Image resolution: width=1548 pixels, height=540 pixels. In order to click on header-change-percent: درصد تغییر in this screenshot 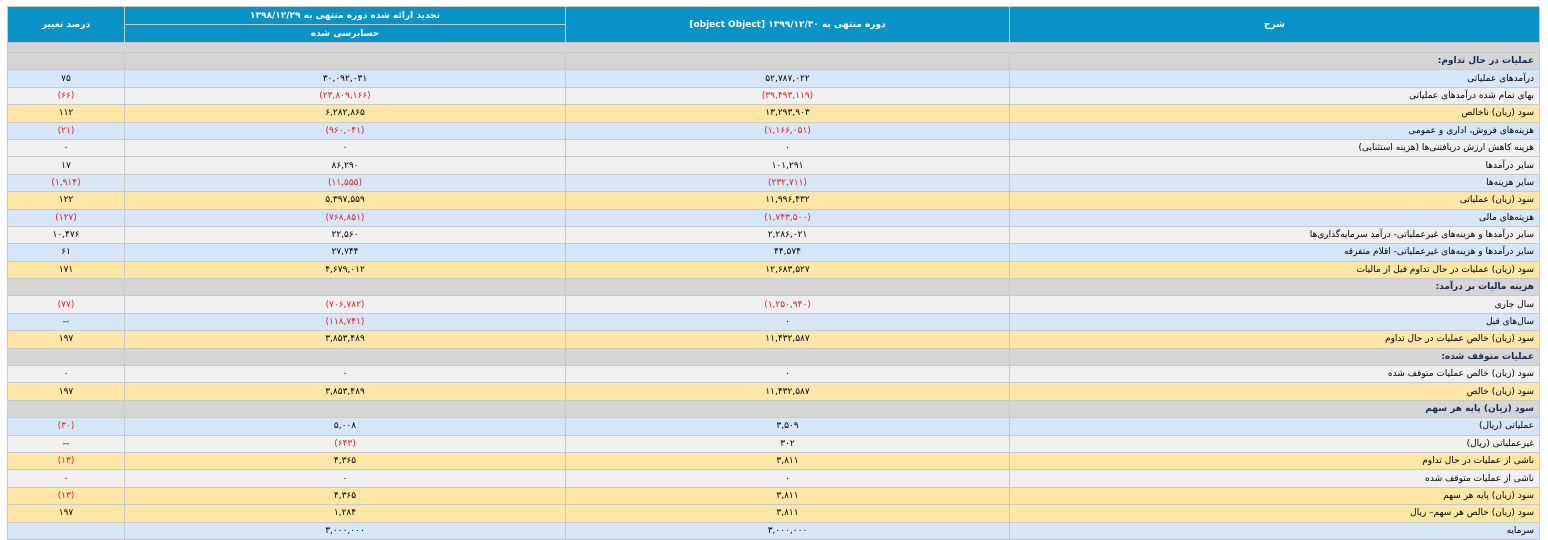, I will do `click(66, 24)`.